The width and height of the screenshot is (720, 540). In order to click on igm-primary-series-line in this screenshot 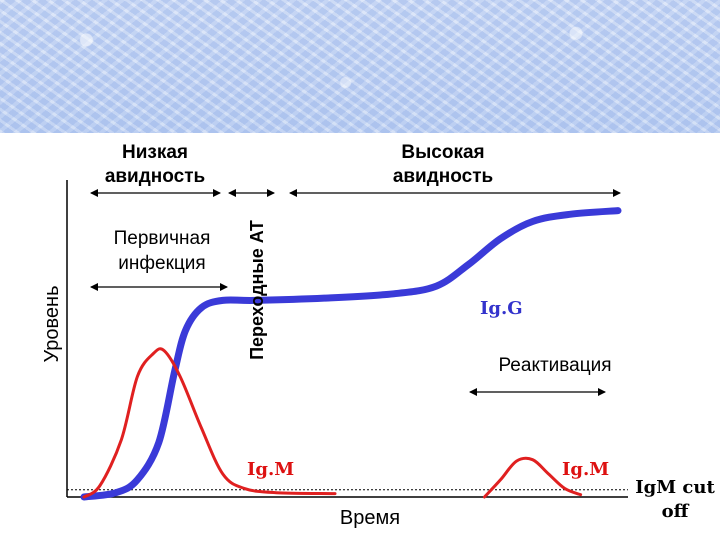, I will do `click(209, 423)`.